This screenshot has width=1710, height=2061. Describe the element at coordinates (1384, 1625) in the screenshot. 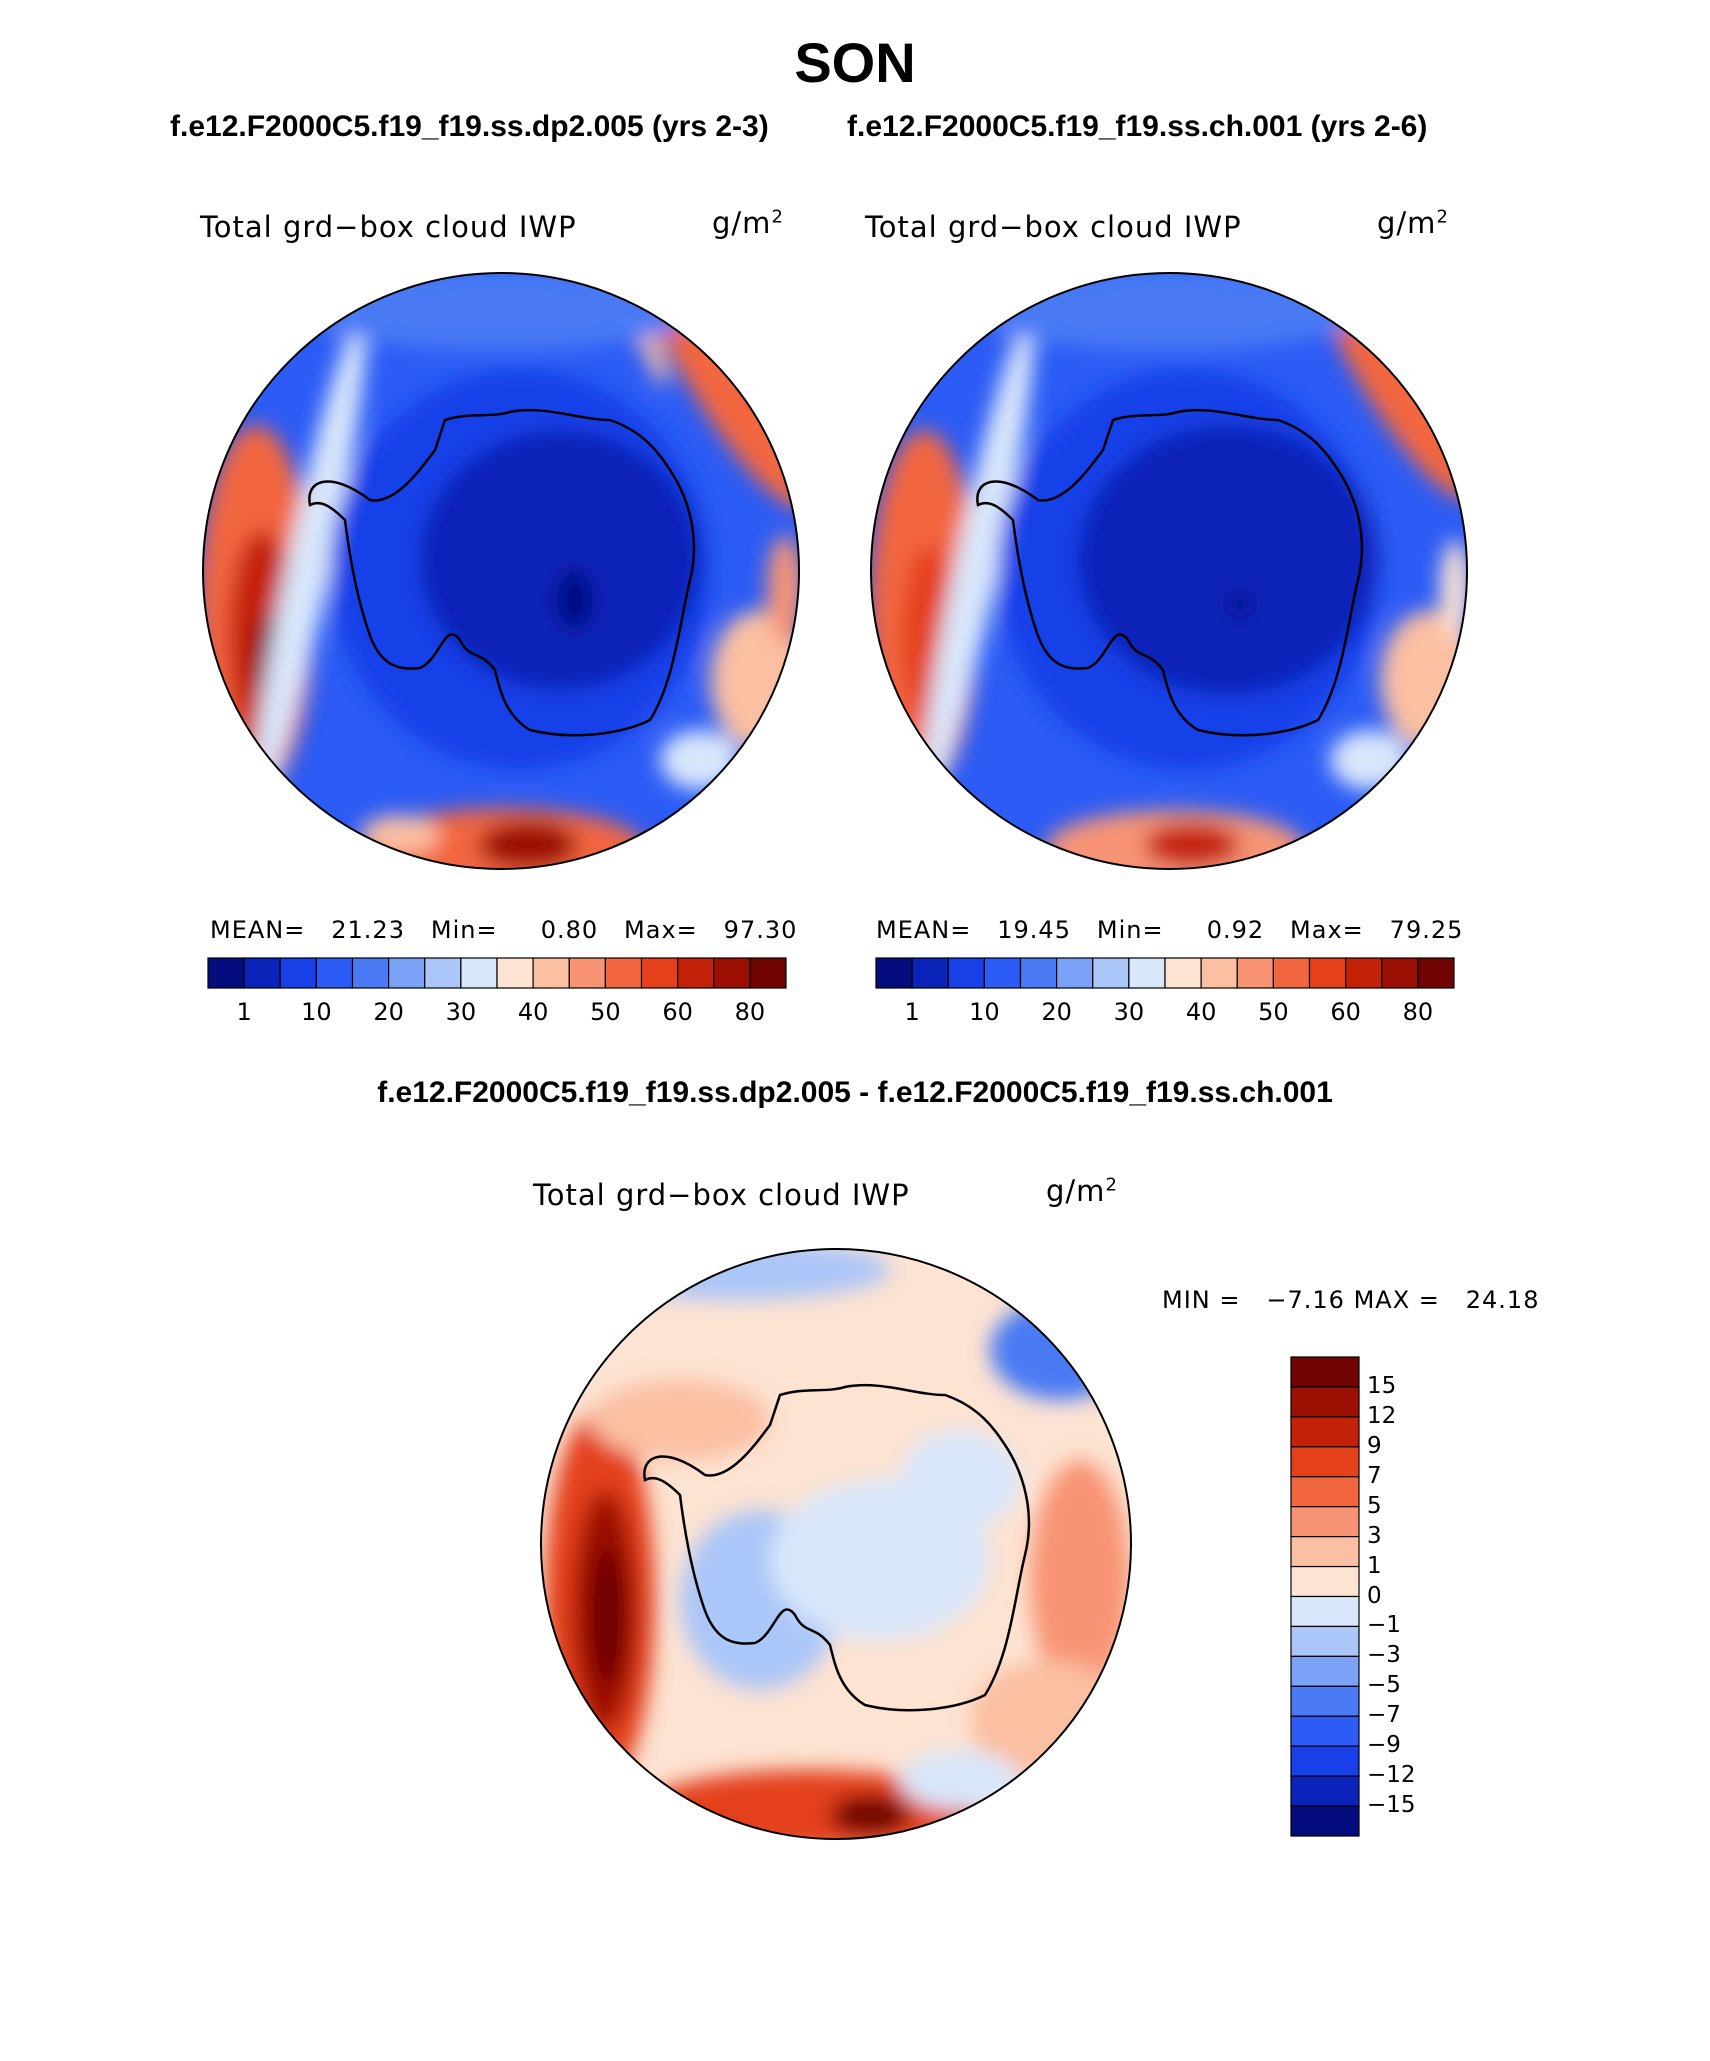

I see `difference-colorbar-tick-label: −1` at that location.